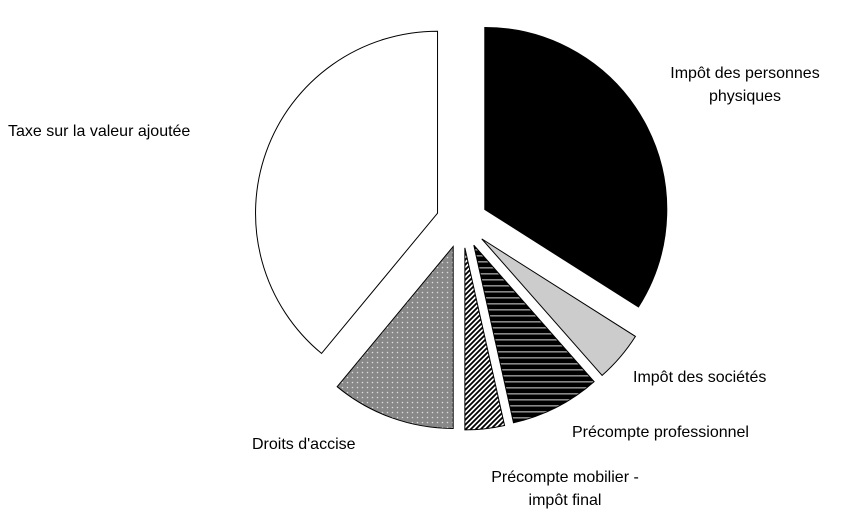  I want to click on slice-label: Impôt des sociétés, so click(700, 377).